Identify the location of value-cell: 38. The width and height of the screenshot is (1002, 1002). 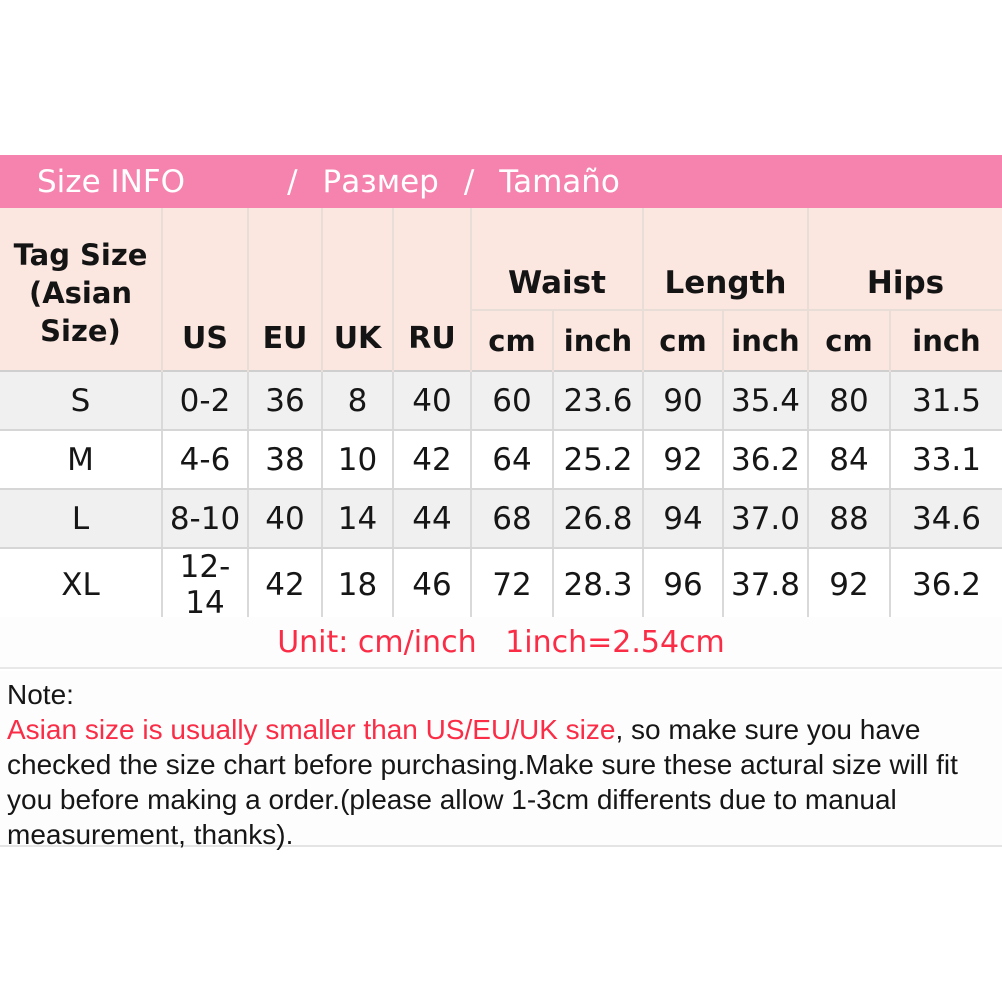
(285, 460).